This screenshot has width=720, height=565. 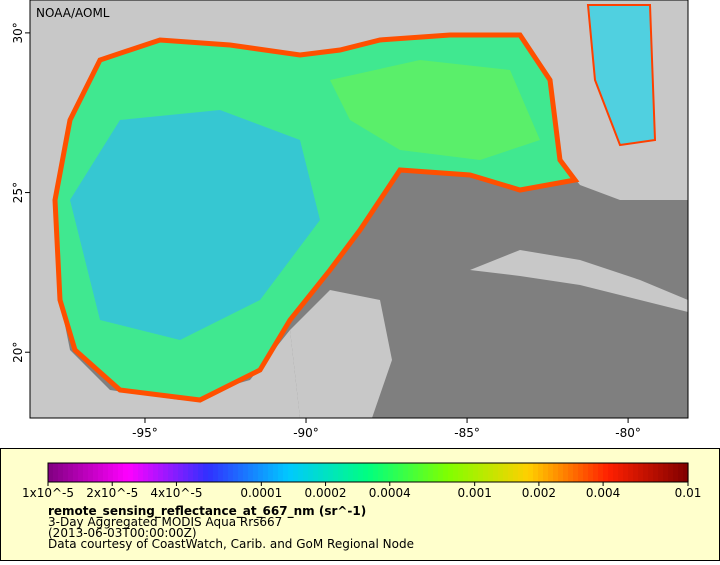 I want to click on colorbar-tick-label: 0.0002, so click(x=326, y=493).